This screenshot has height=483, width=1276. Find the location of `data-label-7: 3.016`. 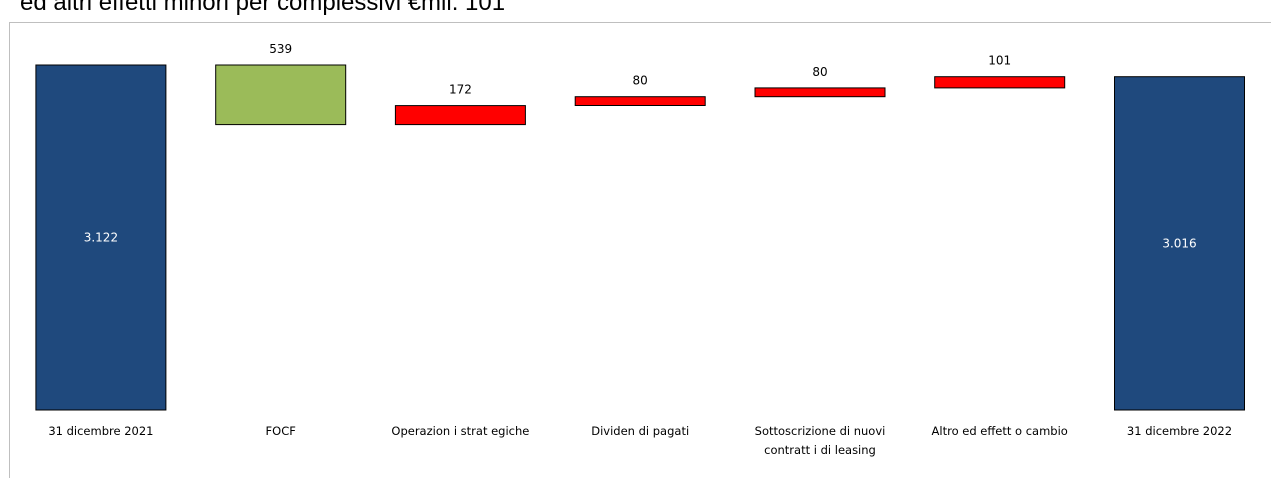

data-label-7: 3.016 is located at coordinates (1179, 243).